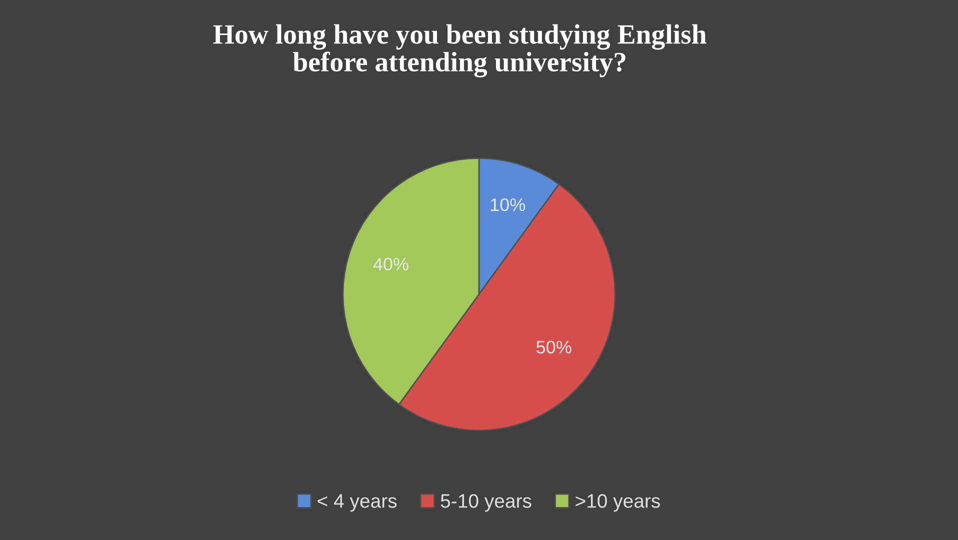 The image size is (958, 540). Describe the element at coordinates (459, 51) in the screenshot. I see `chart-title: How long have you been studying English before attending university?` at that location.